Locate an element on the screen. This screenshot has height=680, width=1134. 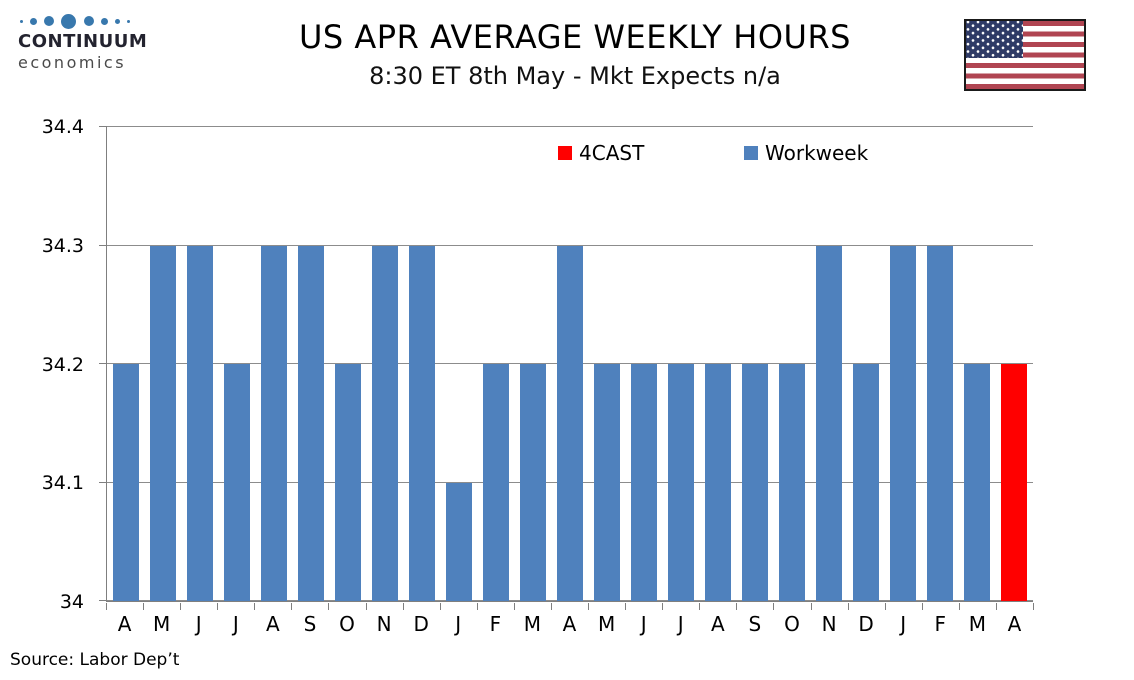
x-tick-label-15: J is located at coordinates (643, 624).